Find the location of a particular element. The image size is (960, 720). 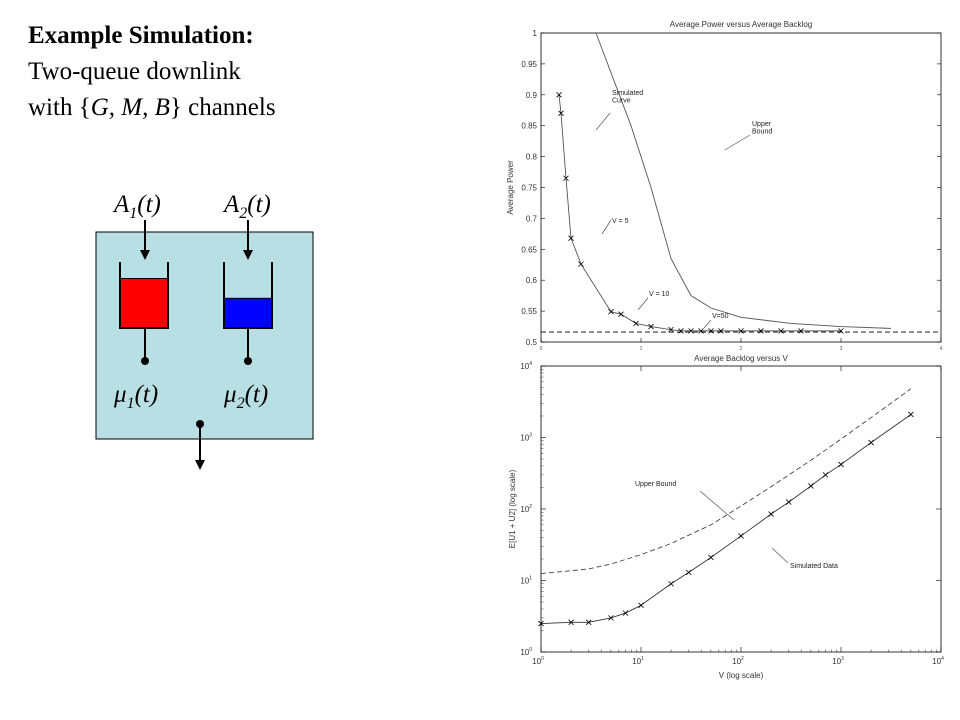

x-tick-label: 10³ is located at coordinates (838, 661).